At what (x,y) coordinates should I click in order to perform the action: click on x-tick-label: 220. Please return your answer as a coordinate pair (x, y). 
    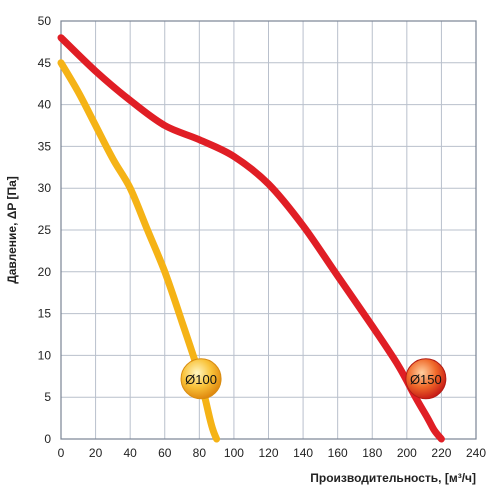
    Looking at the image, I should click on (441, 453).